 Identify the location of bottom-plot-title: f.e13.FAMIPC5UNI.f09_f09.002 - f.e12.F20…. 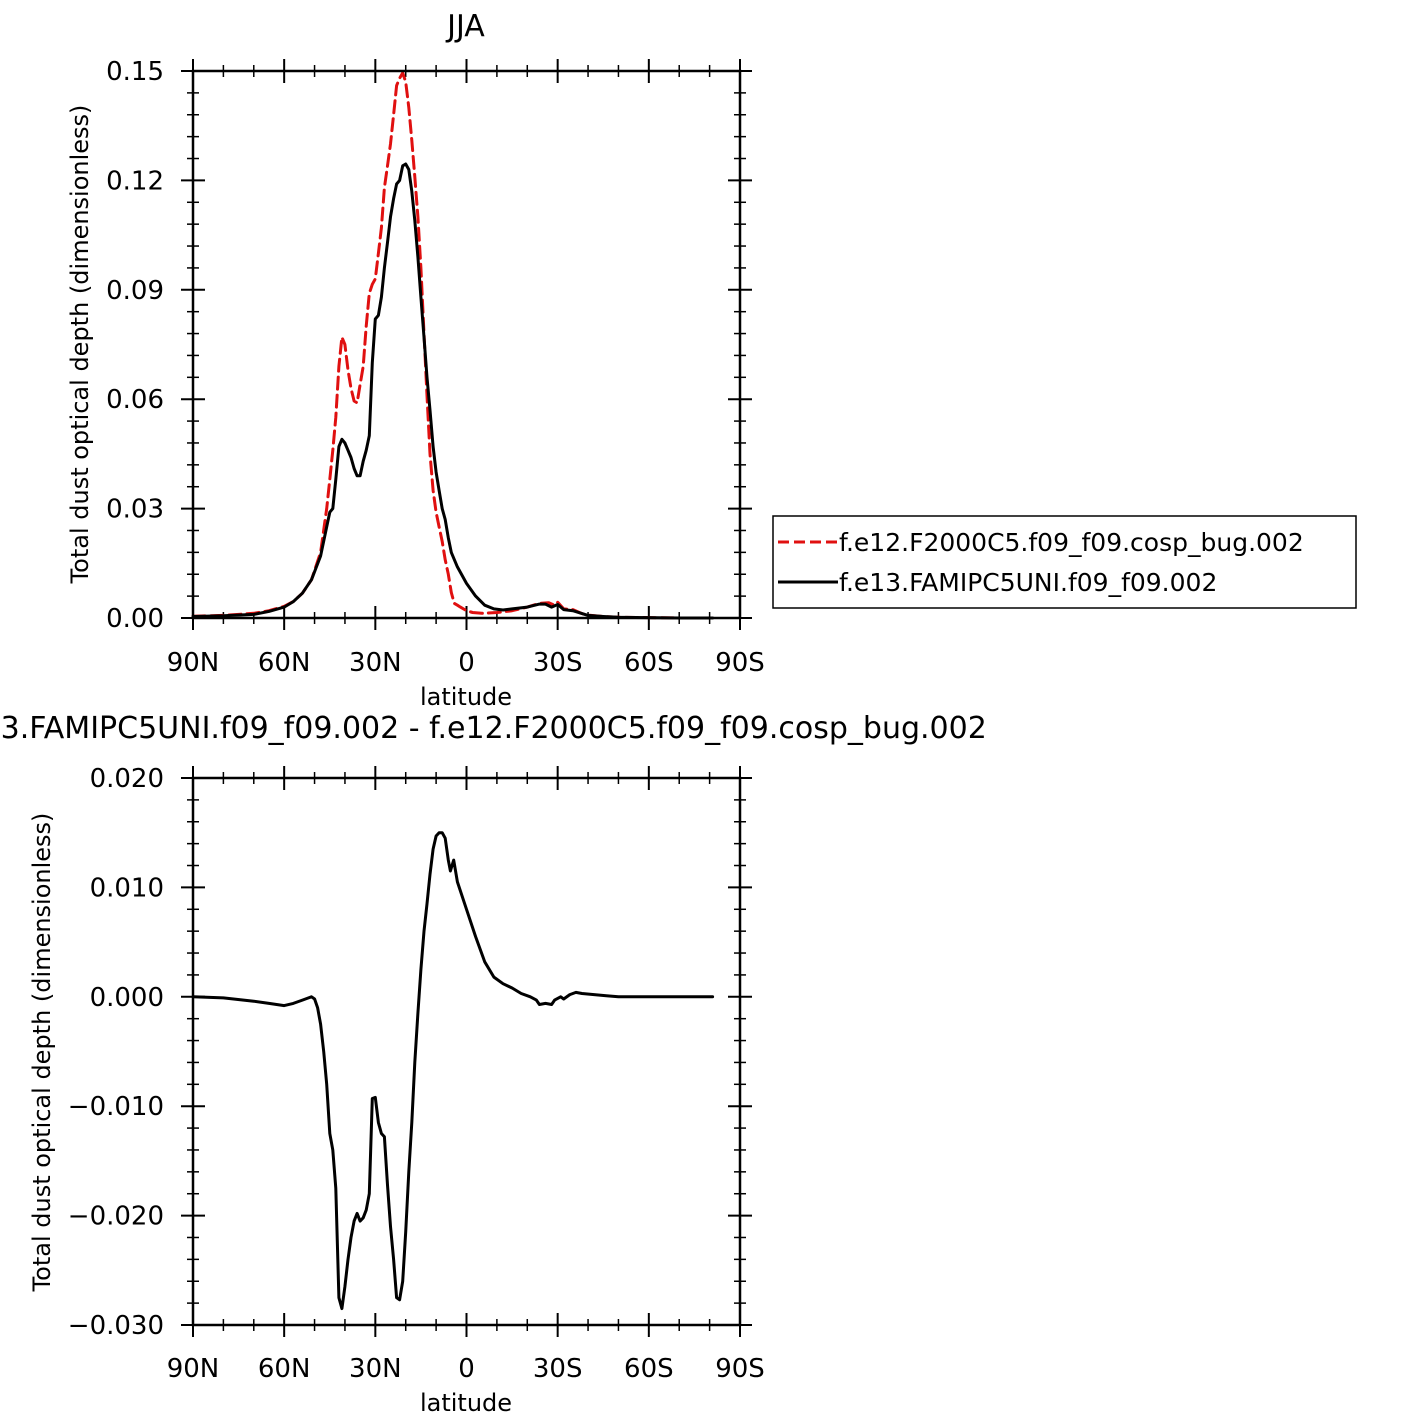
(493, 728).